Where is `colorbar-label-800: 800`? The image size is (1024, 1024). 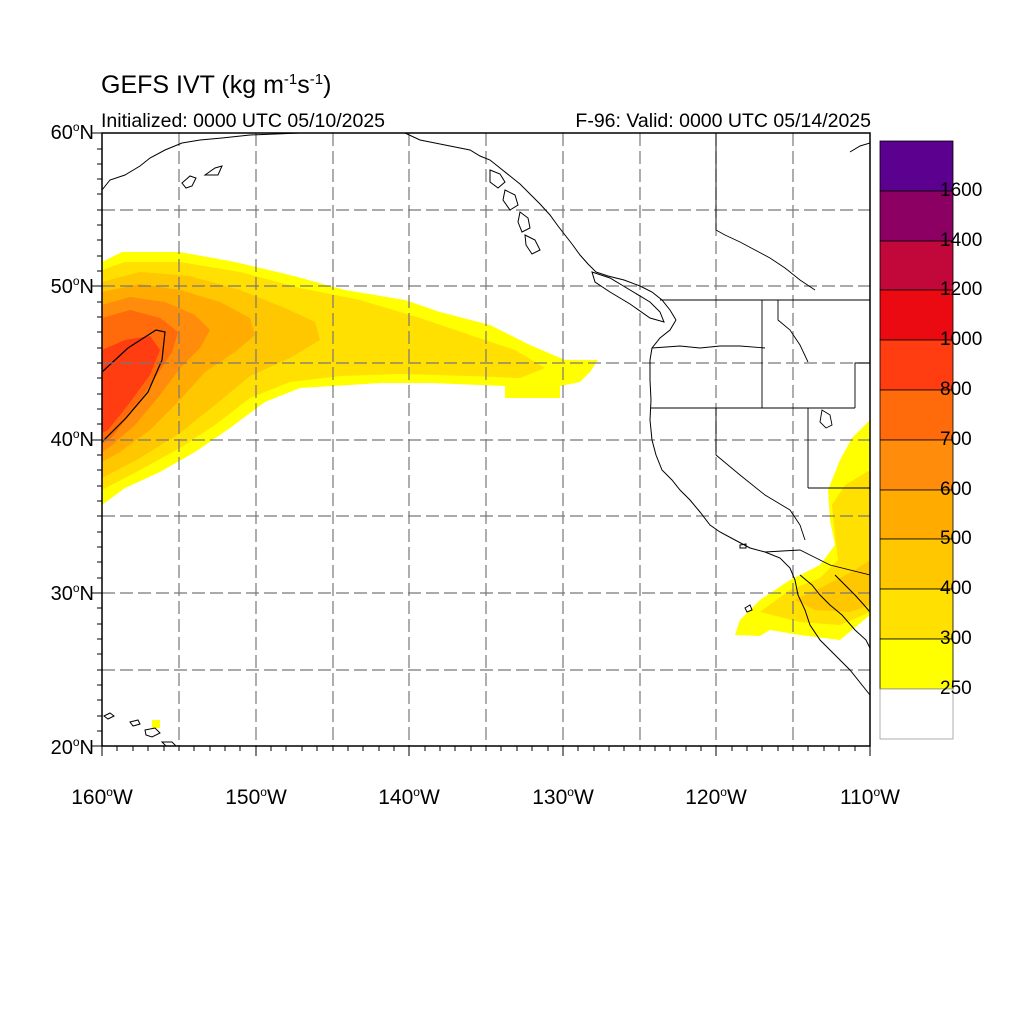 colorbar-label-800: 800 is located at coordinates (956, 389).